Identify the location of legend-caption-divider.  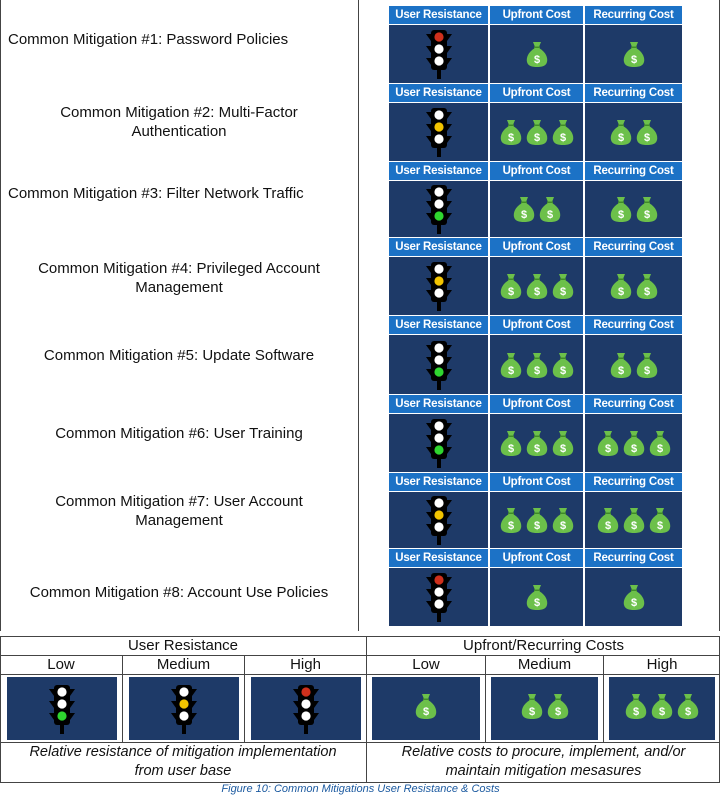
(360, 742).